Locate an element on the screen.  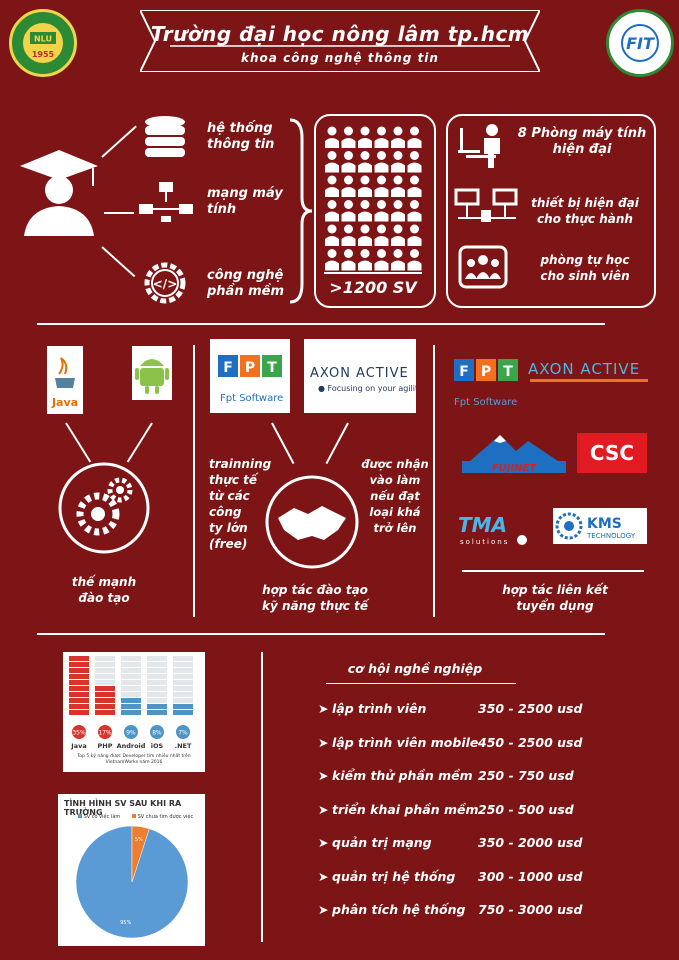
career-salary: 450 - 2500 usd is located at coordinates (530, 742).